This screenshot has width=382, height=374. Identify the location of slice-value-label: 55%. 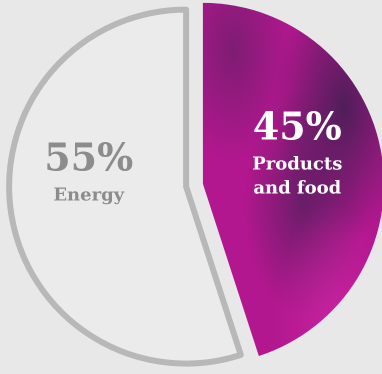
(88, 157).